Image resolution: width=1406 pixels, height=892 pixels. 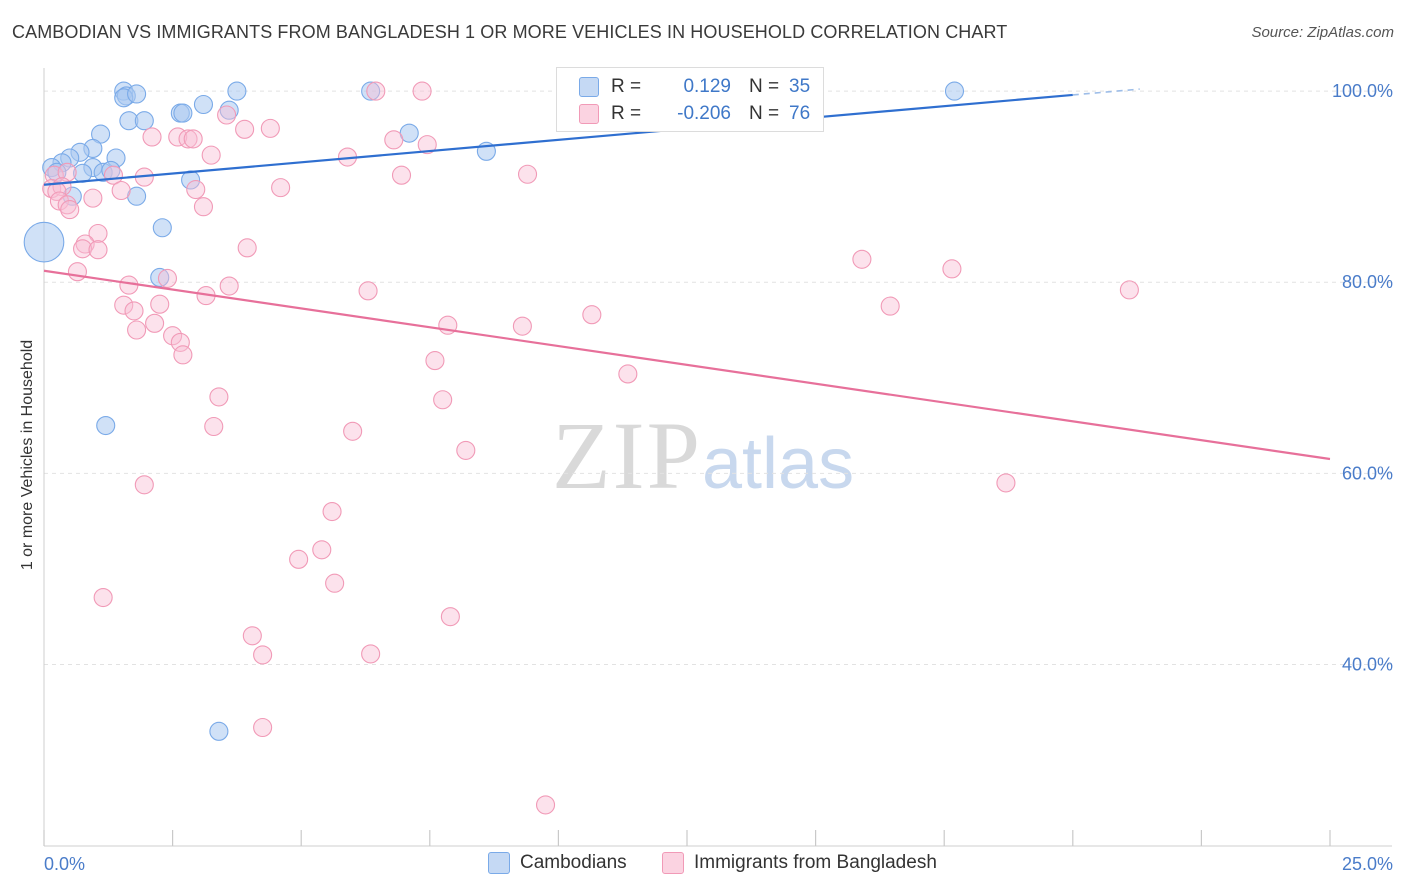 What do you see at coordinates (800, 113) in the screenshot?
I see `n-value: 76` at bounding box center [800, 113].